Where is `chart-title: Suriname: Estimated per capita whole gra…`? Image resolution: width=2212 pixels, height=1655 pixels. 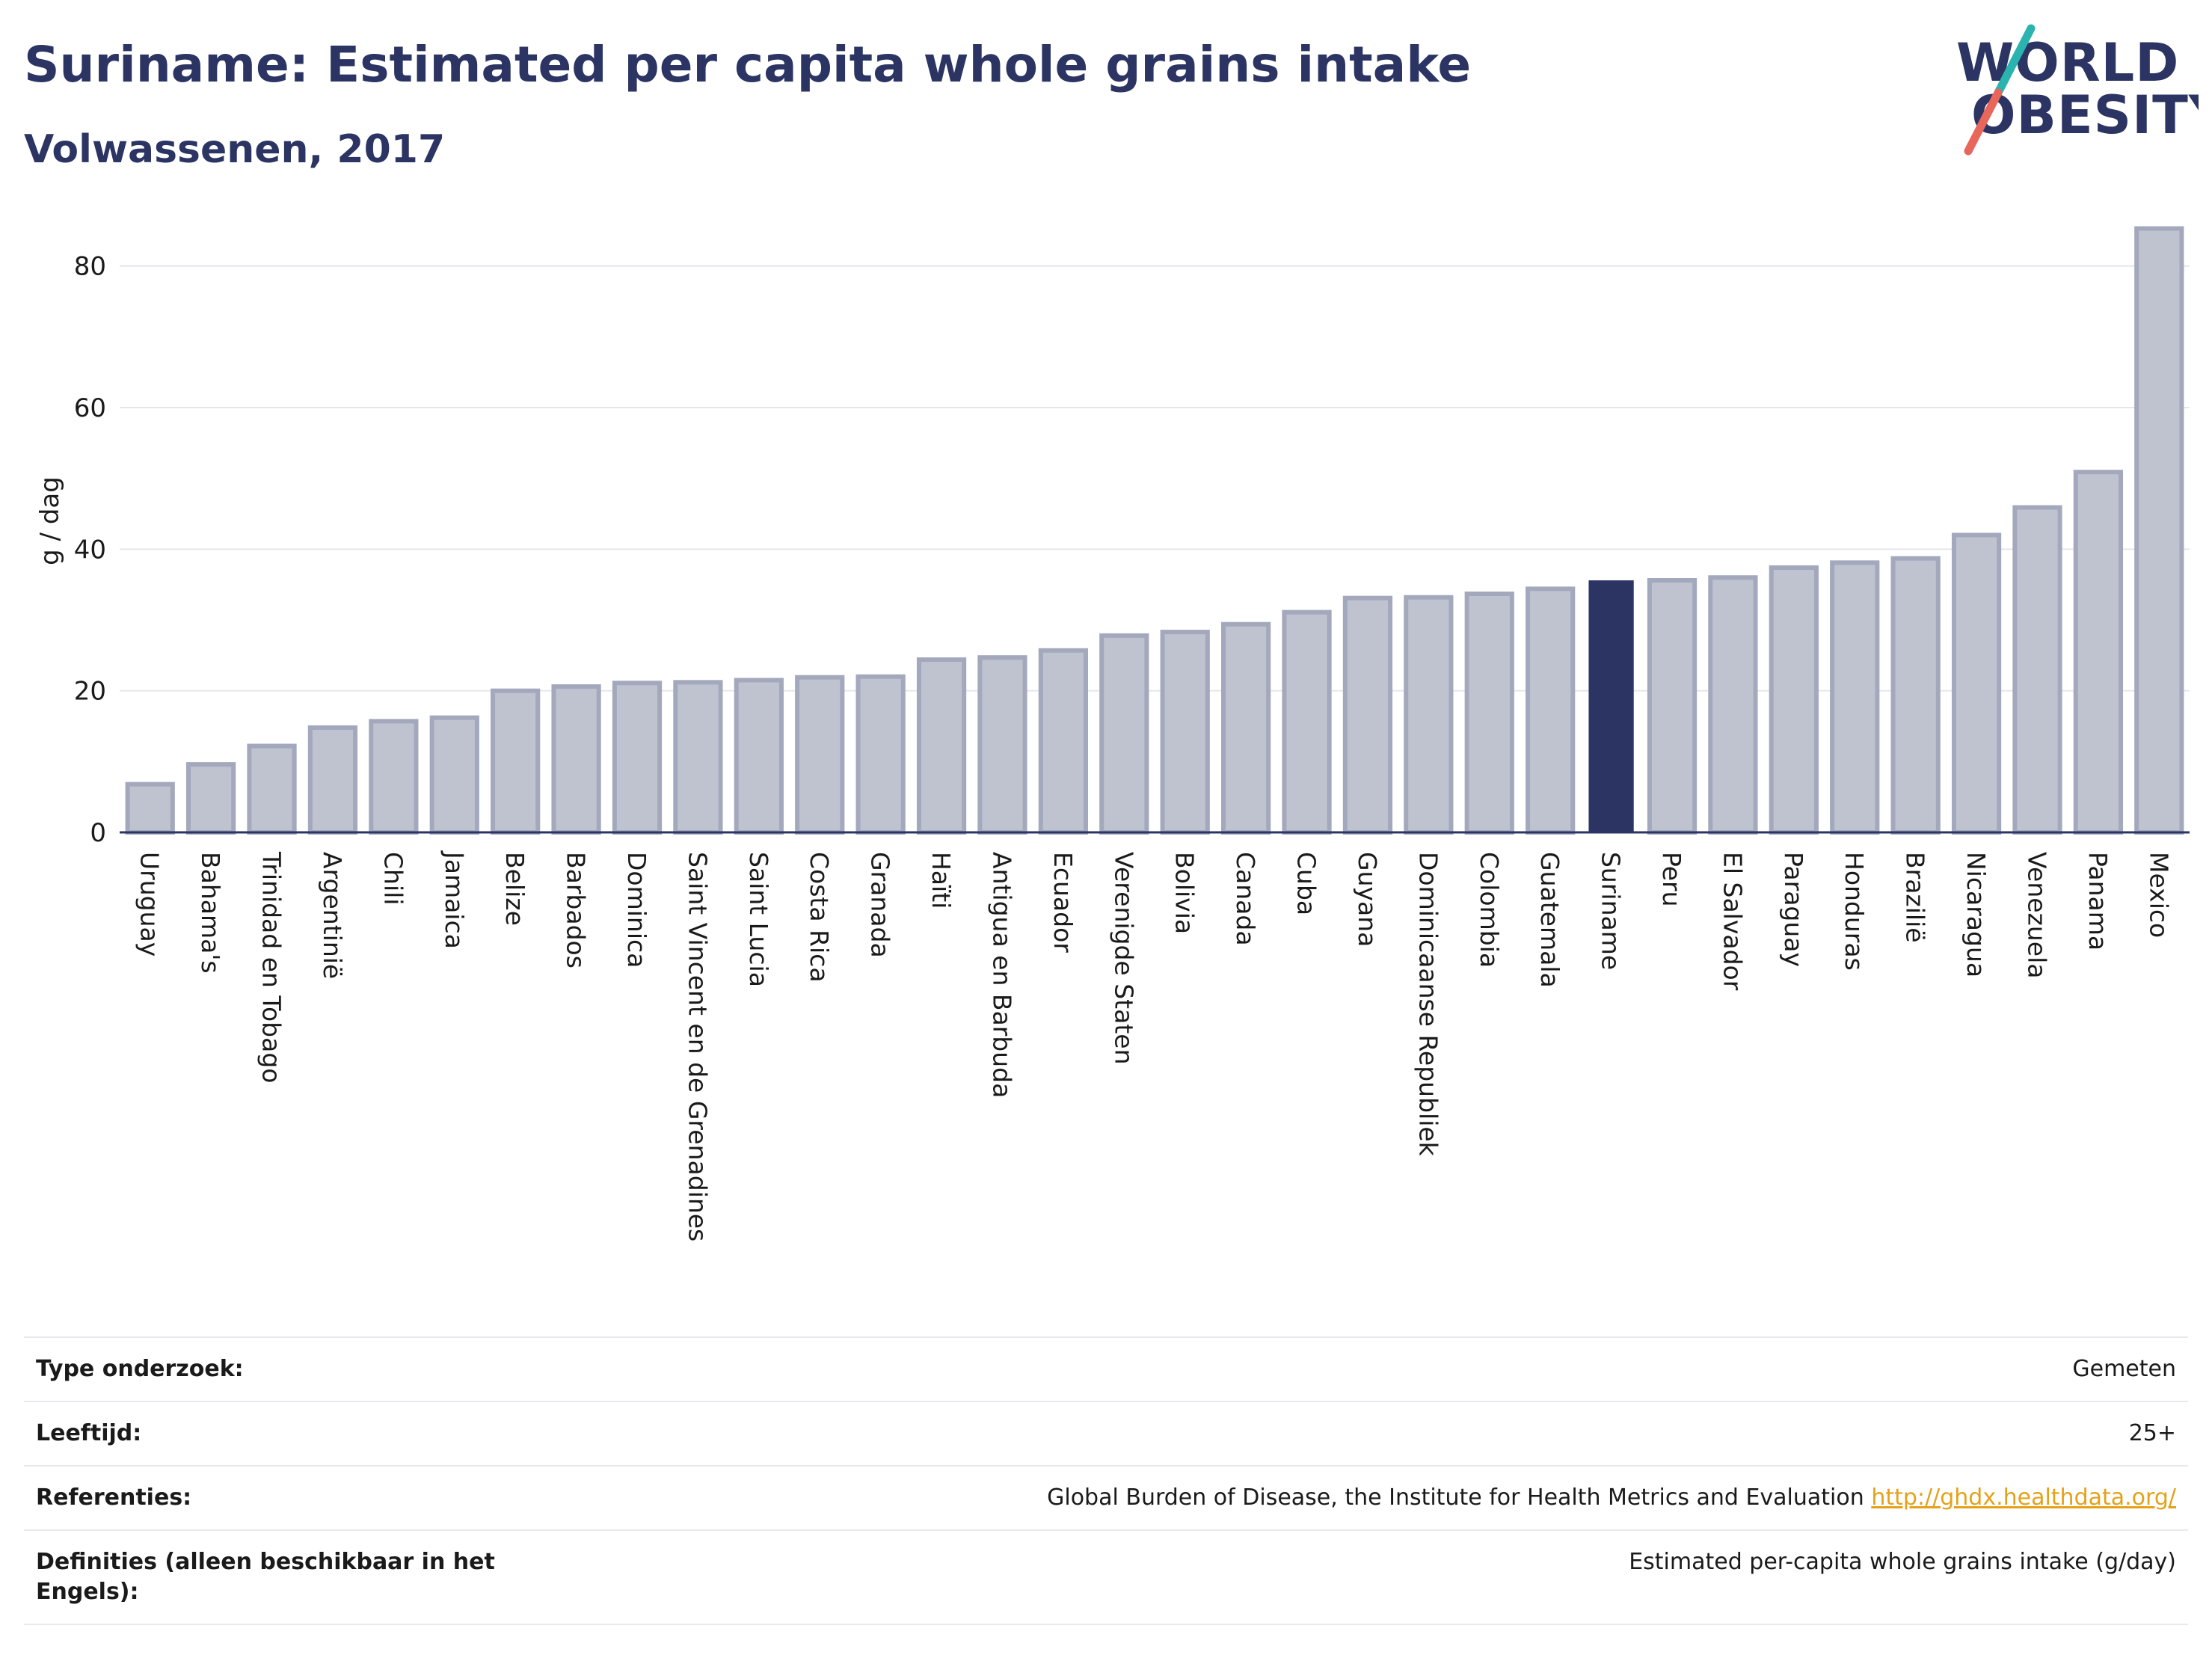 chart-title: Suriname: Estimated per capita whole gra… is located at coordinates (748, 64).